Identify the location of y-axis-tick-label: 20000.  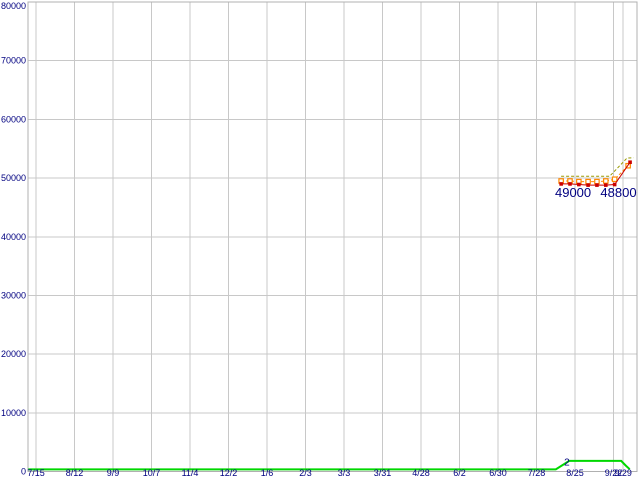
(13, 354).